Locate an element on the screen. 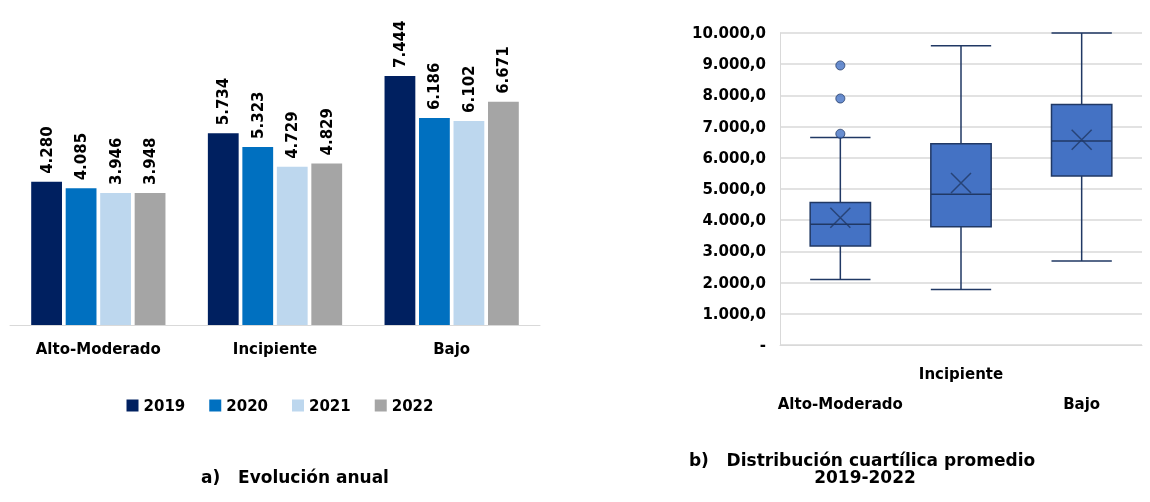 This screenshot has width=1150, height=502. data-label: 6.102 is located at coordinates (468, 89).